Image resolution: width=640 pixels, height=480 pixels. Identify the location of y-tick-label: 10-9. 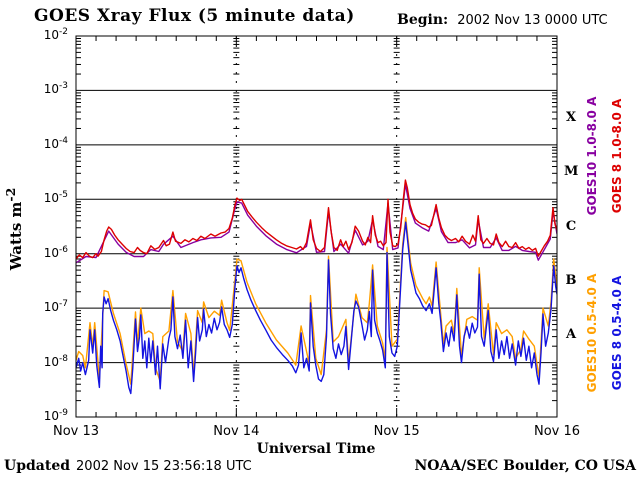
(55, 415).